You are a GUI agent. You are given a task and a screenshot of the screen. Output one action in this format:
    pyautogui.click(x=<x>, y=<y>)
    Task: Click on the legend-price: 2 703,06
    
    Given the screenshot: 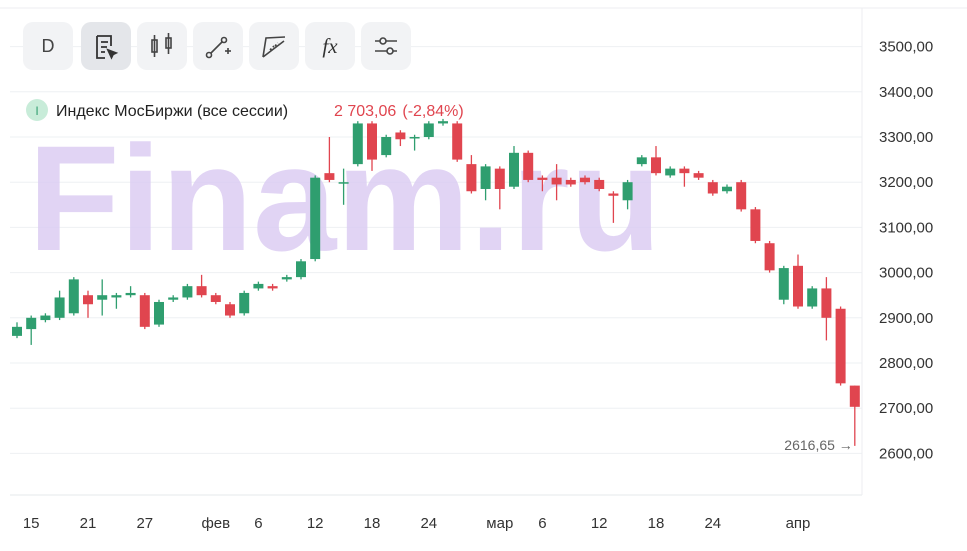 What is the action you would take?
    pyautogui.click(x=365, y=111)
    